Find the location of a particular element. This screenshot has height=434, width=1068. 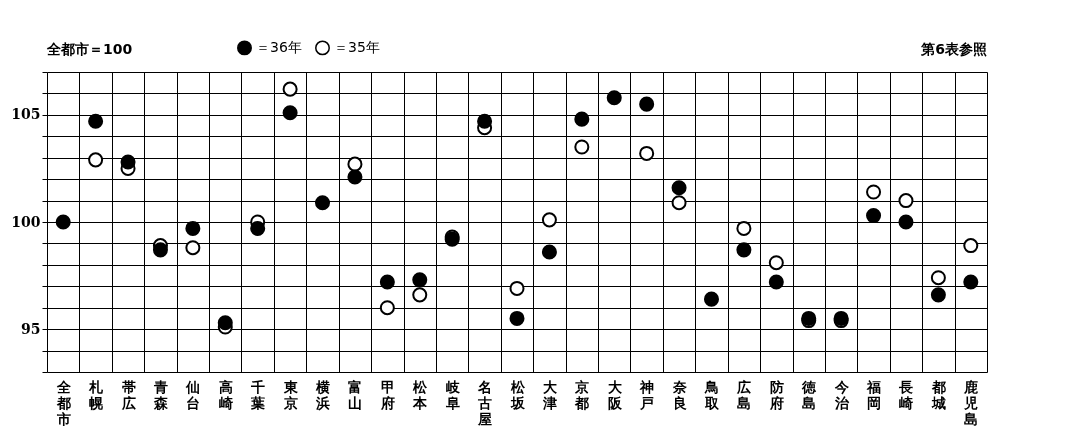

x-tick-label: 名古屋 is located at coordinates (485, 402).